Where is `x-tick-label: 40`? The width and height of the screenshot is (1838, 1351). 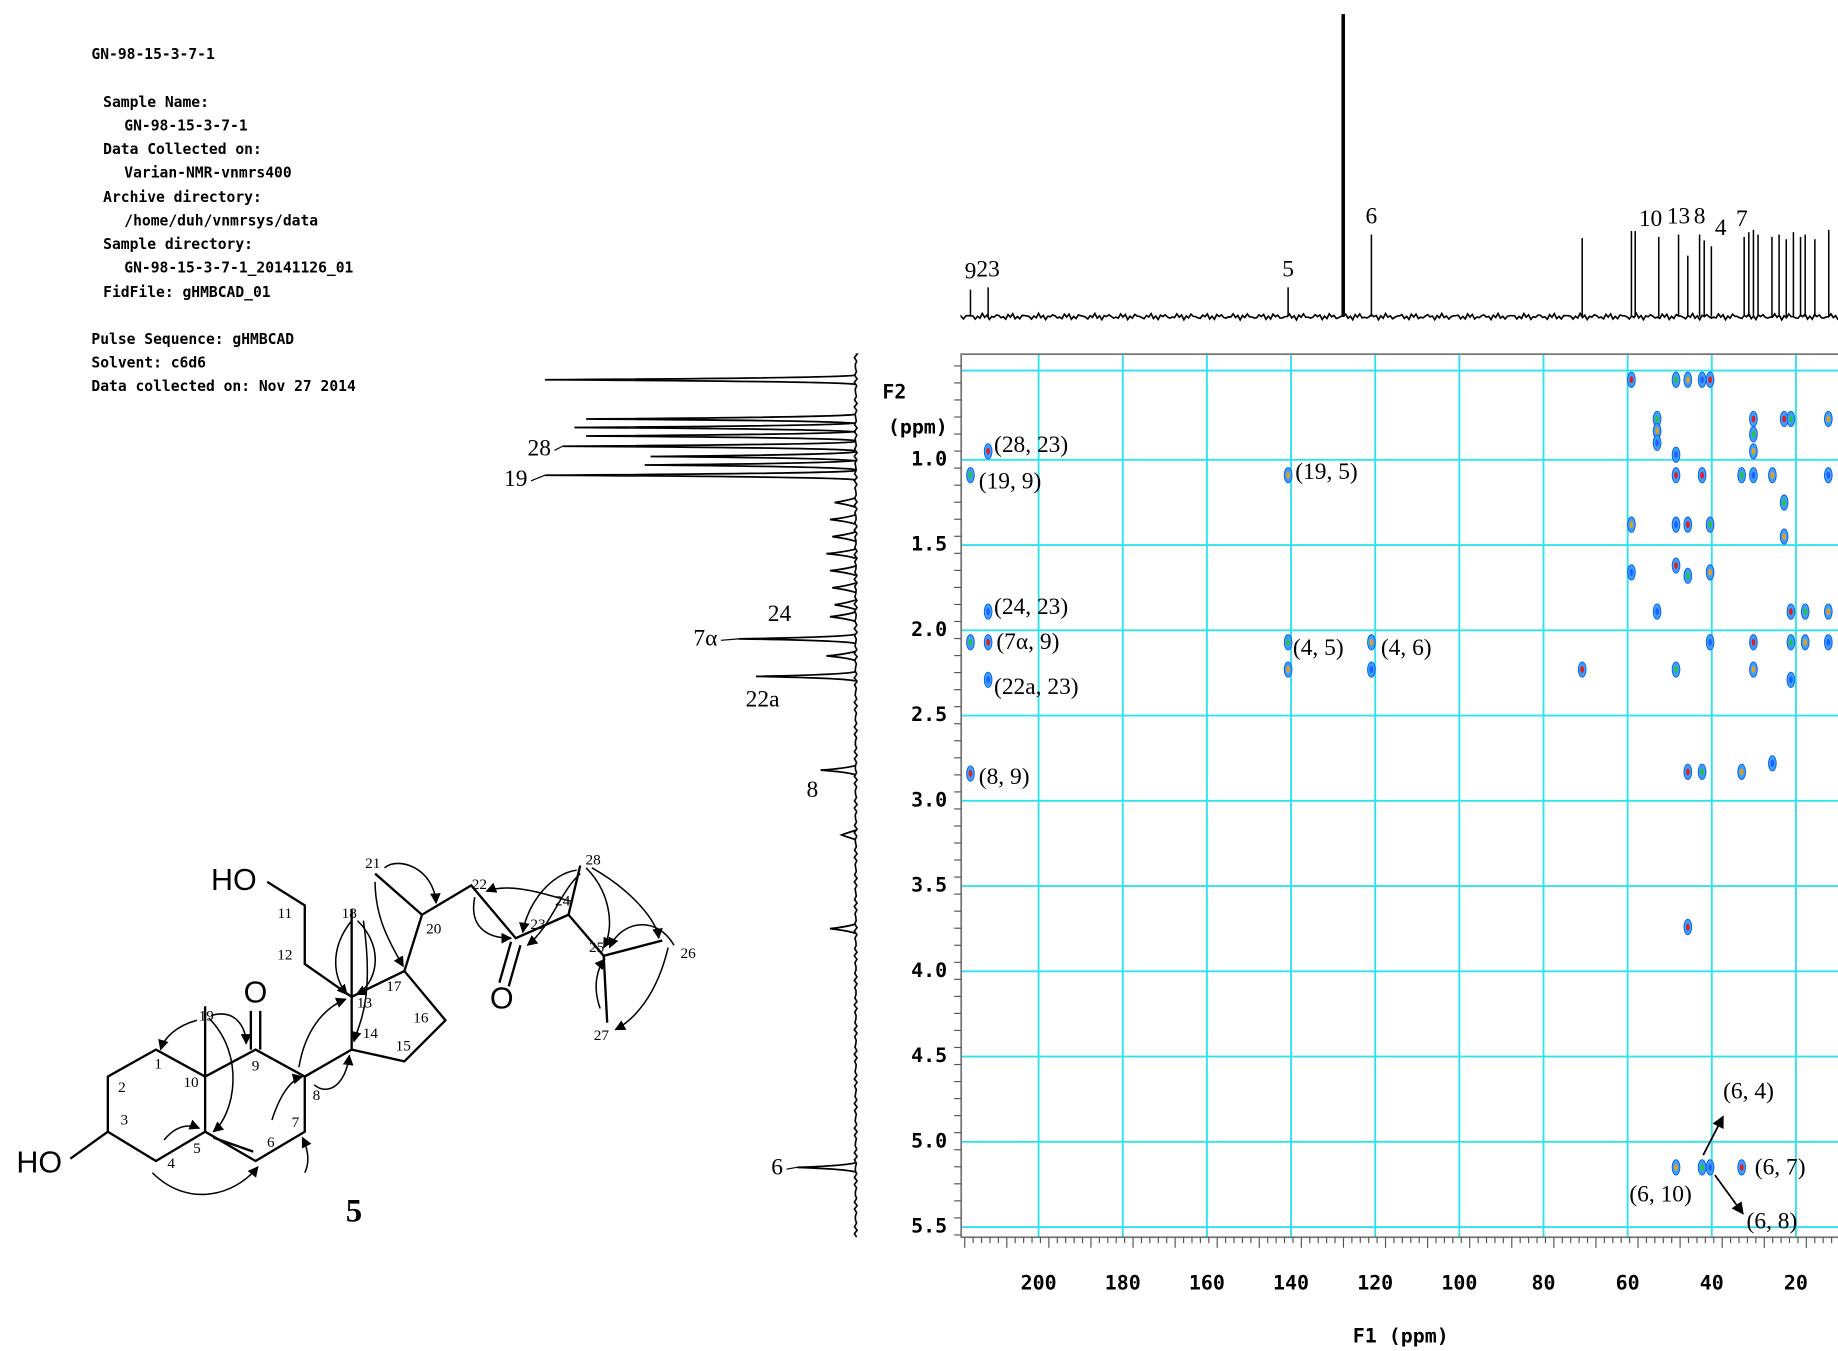 x-tick-label: 40 is located at coordinates (1712, 1283).